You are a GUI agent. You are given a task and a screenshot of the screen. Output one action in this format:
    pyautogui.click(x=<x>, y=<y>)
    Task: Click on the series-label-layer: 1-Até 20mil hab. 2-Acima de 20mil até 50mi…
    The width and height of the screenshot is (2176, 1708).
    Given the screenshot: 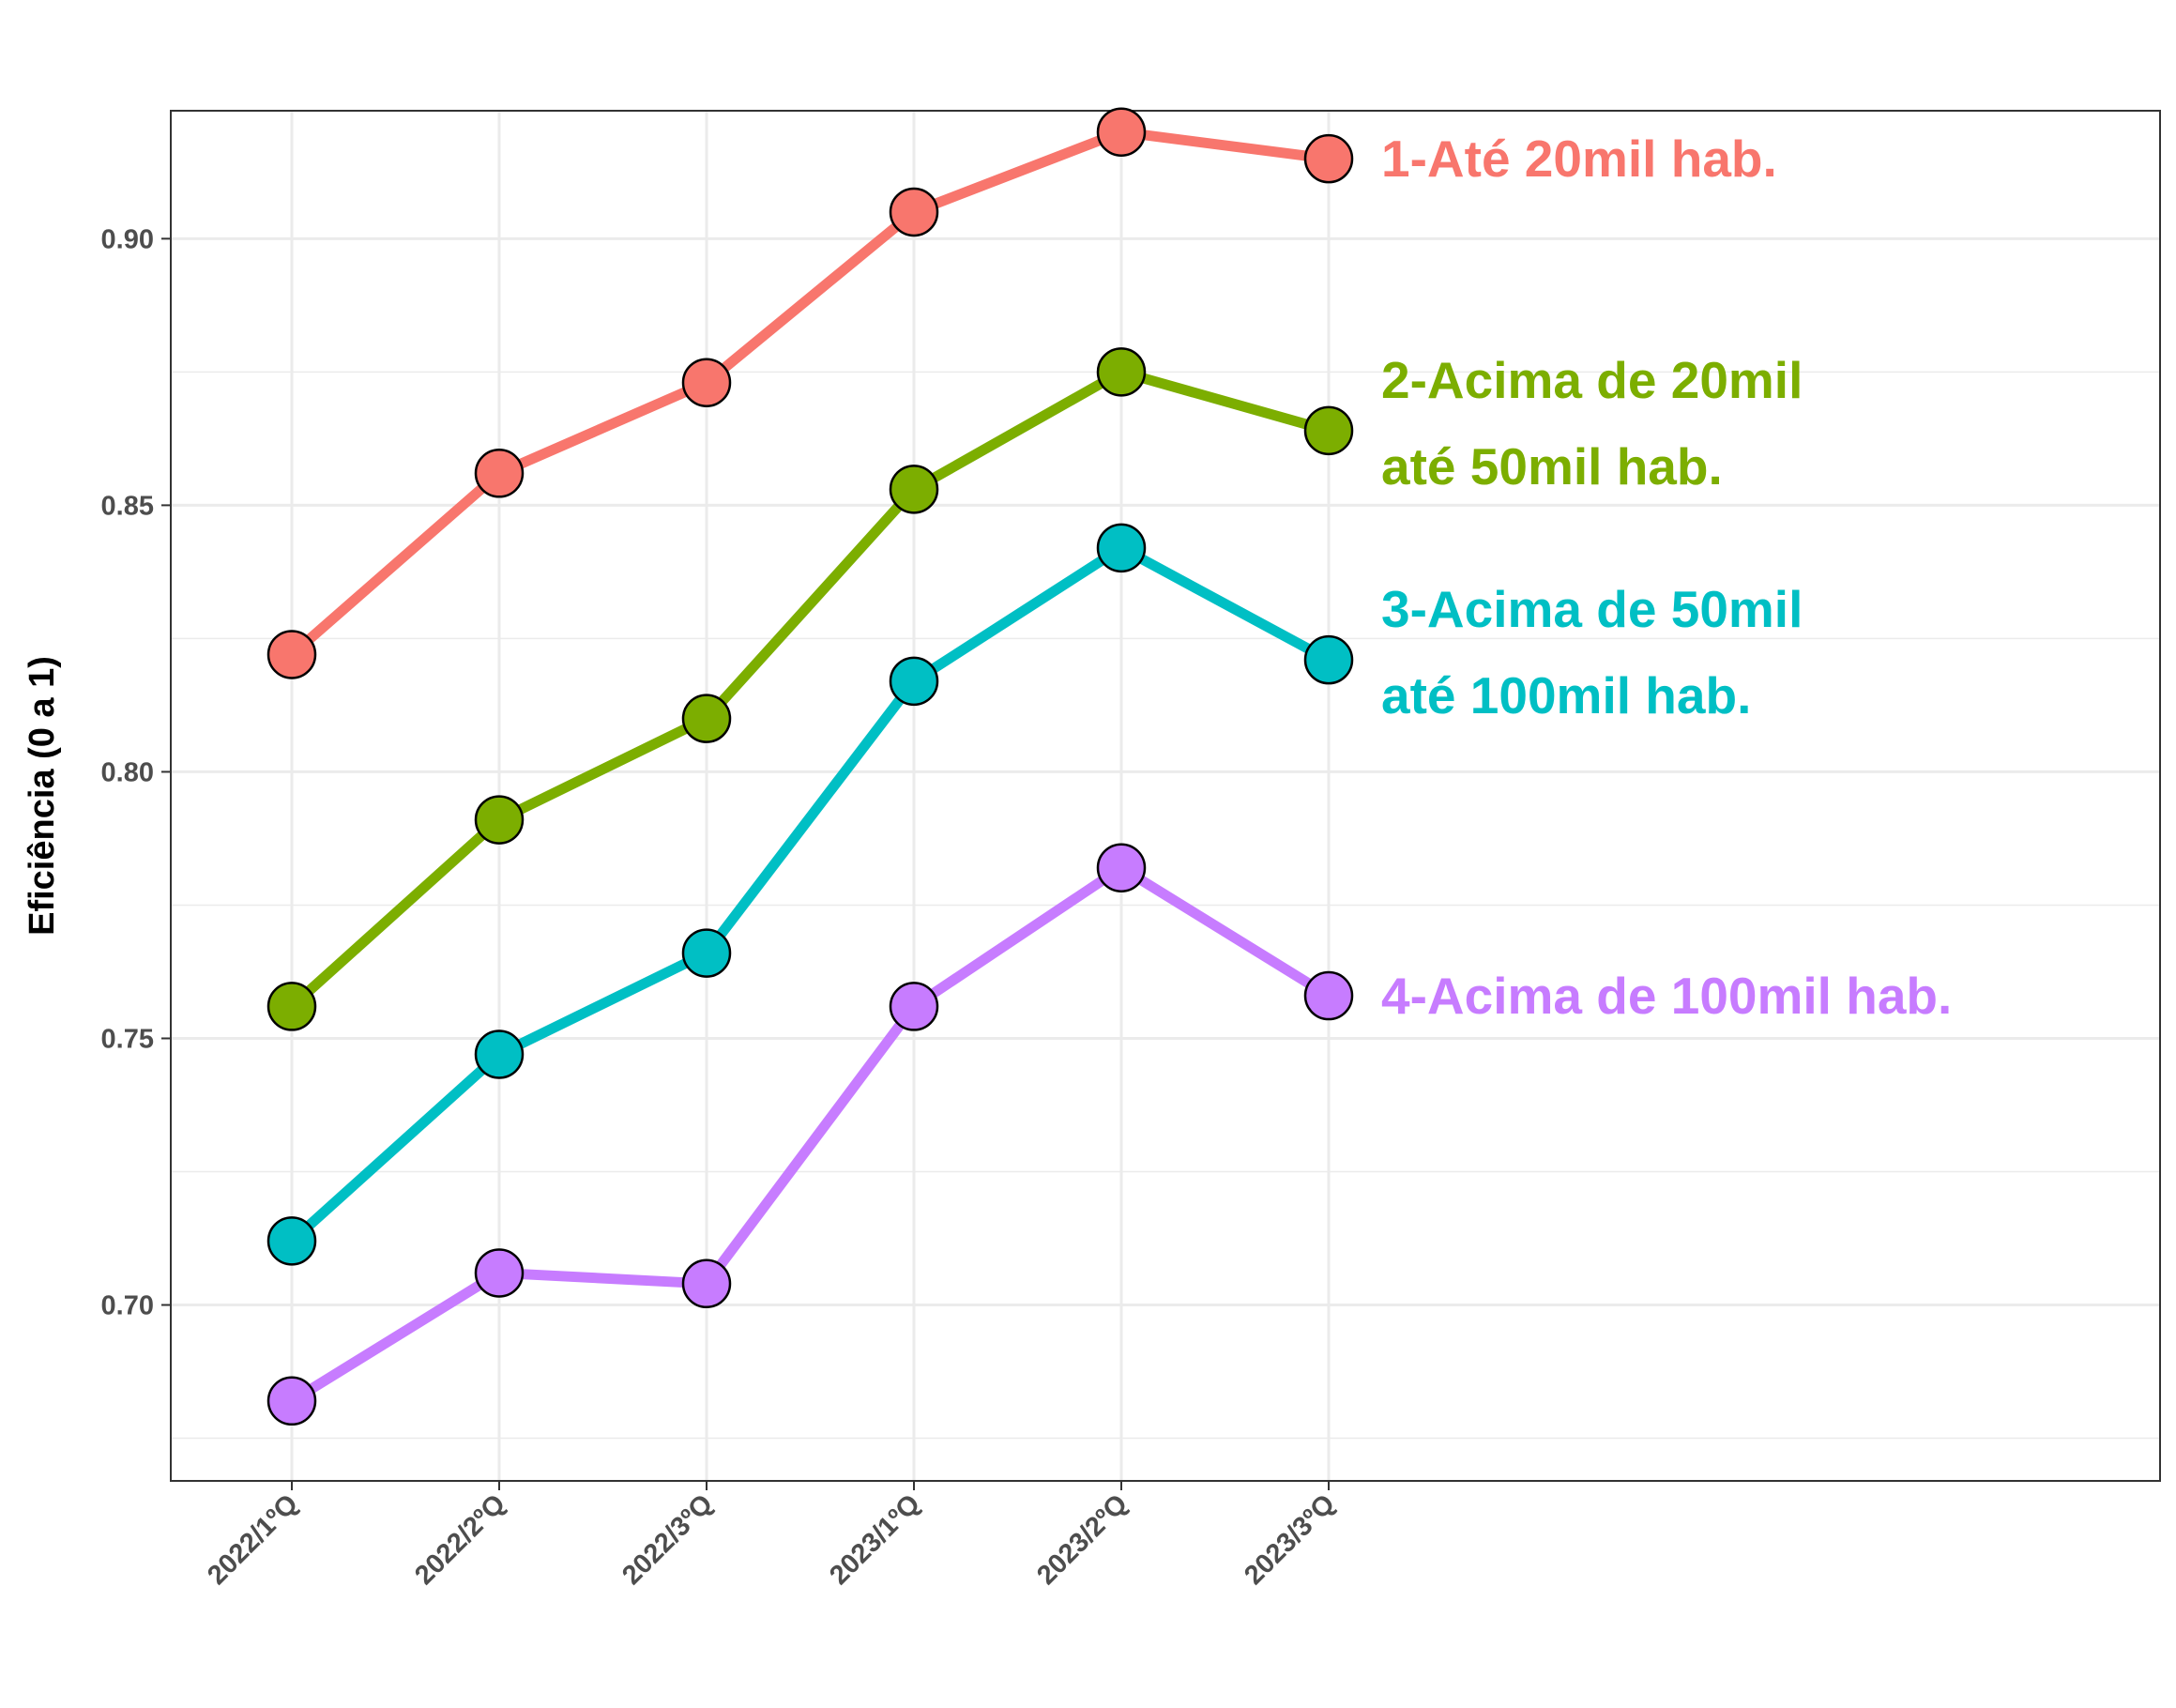 What is the action you would take?
    pyautogui.click(x=1666, y=578)
    